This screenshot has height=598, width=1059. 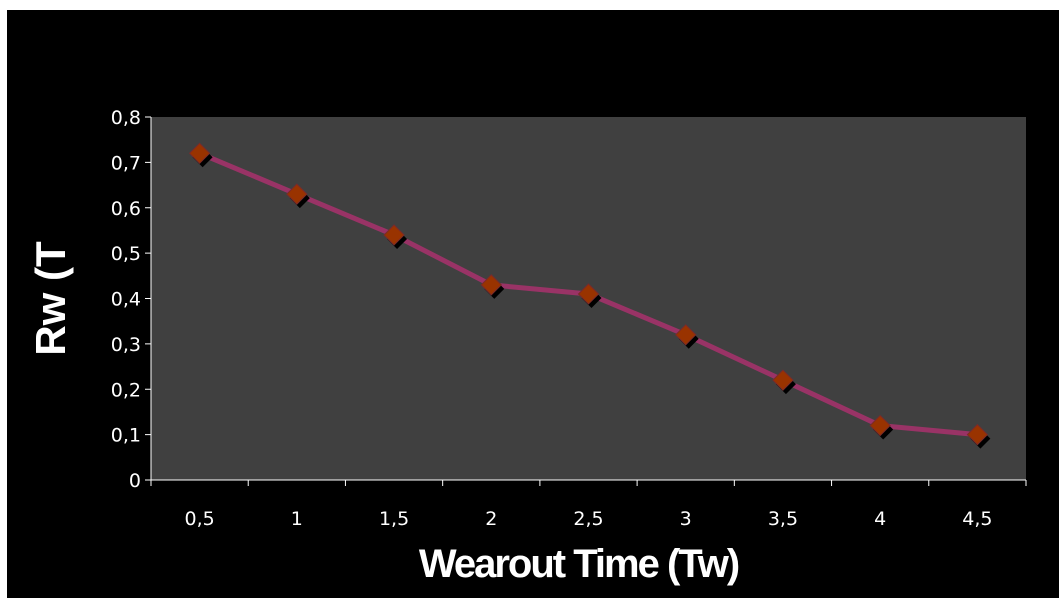 What do you see at coordinates (126, 209) in the screenshot?
I see `y-tick-label: 0,6` at bounding box center [126, 209].